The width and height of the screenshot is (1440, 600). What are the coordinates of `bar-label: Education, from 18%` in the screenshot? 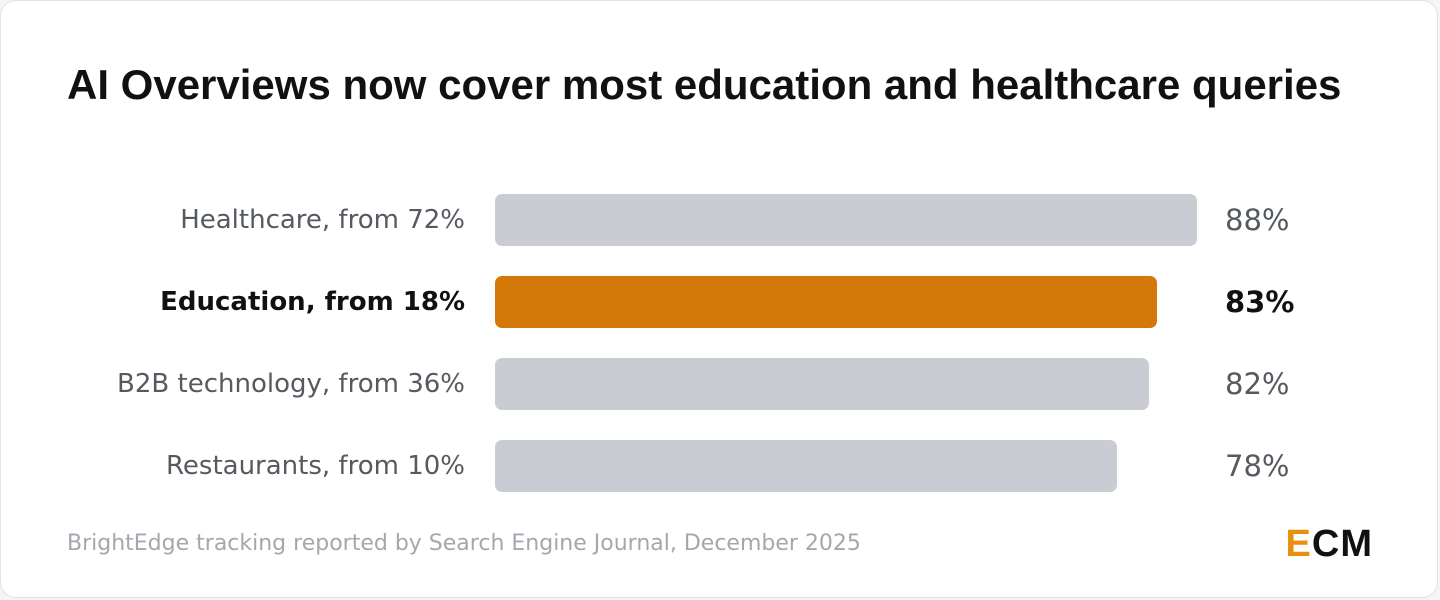 It's located at (312, 302).